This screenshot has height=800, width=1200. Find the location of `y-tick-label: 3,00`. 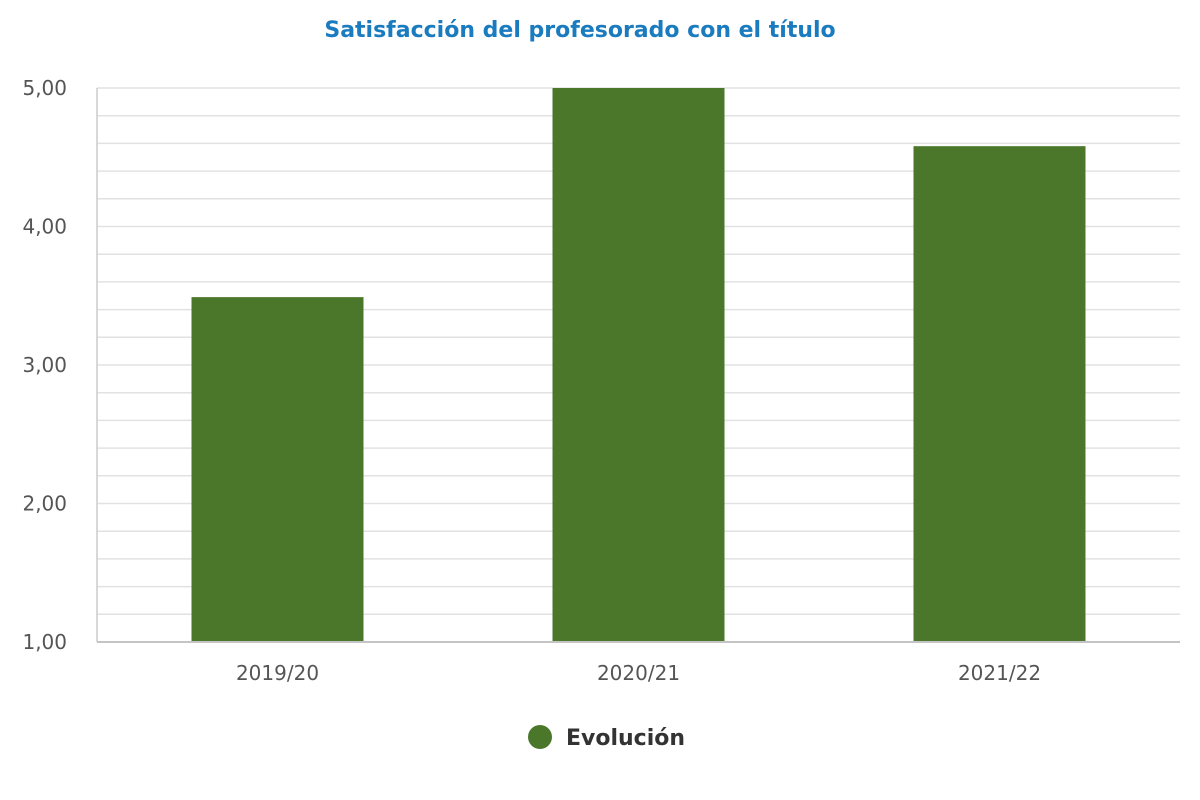

y-tick-label: 3,00 is located at coordinates (44, 365).